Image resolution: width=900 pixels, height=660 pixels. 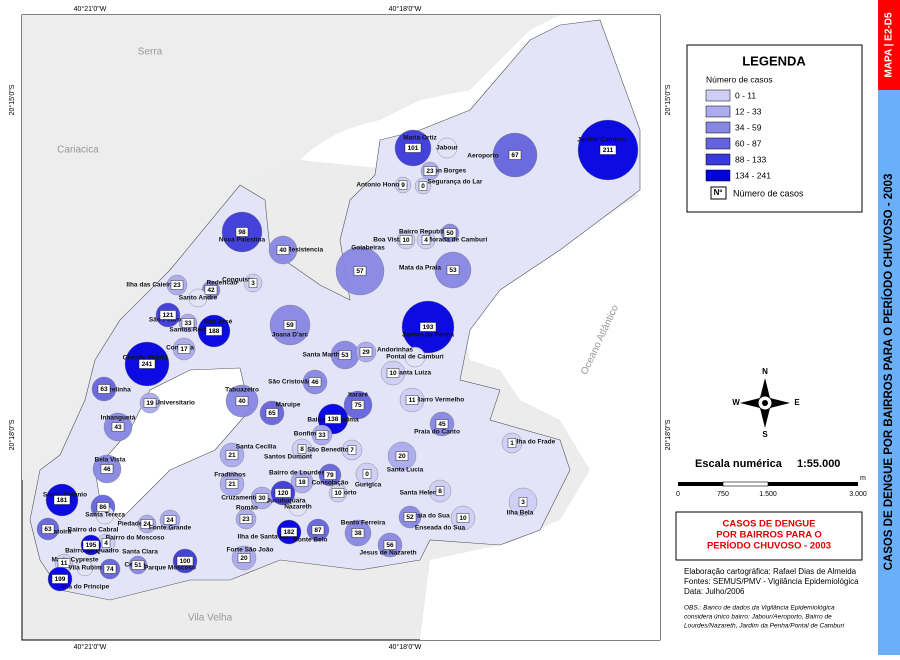 I want to click on case-count: 195, so click(x=91, y=545).